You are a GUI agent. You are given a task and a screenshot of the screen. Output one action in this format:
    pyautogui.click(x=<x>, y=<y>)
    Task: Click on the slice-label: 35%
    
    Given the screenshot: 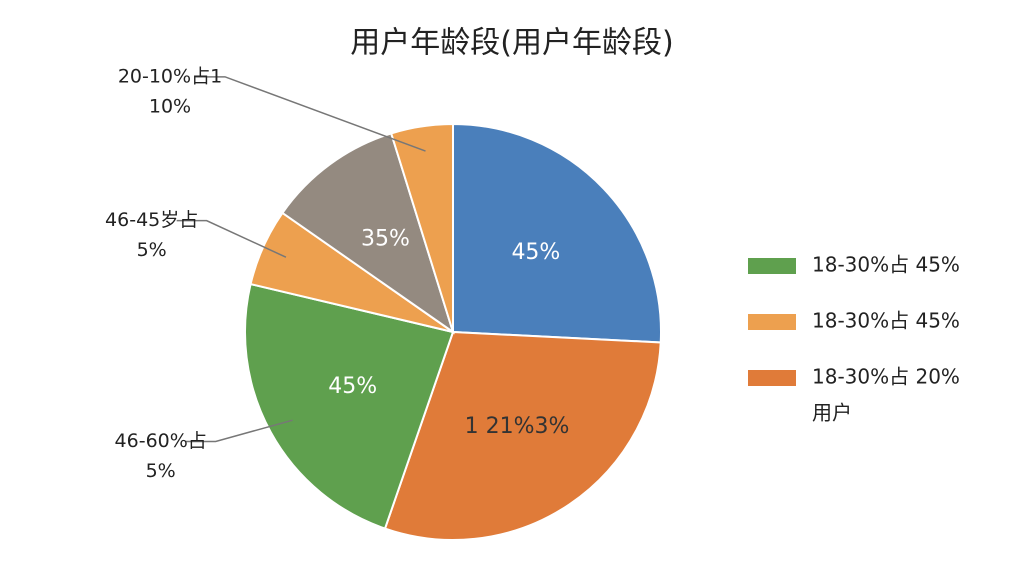 What is the action you would take?
    pyautogui.click(x=385, y=239)
    